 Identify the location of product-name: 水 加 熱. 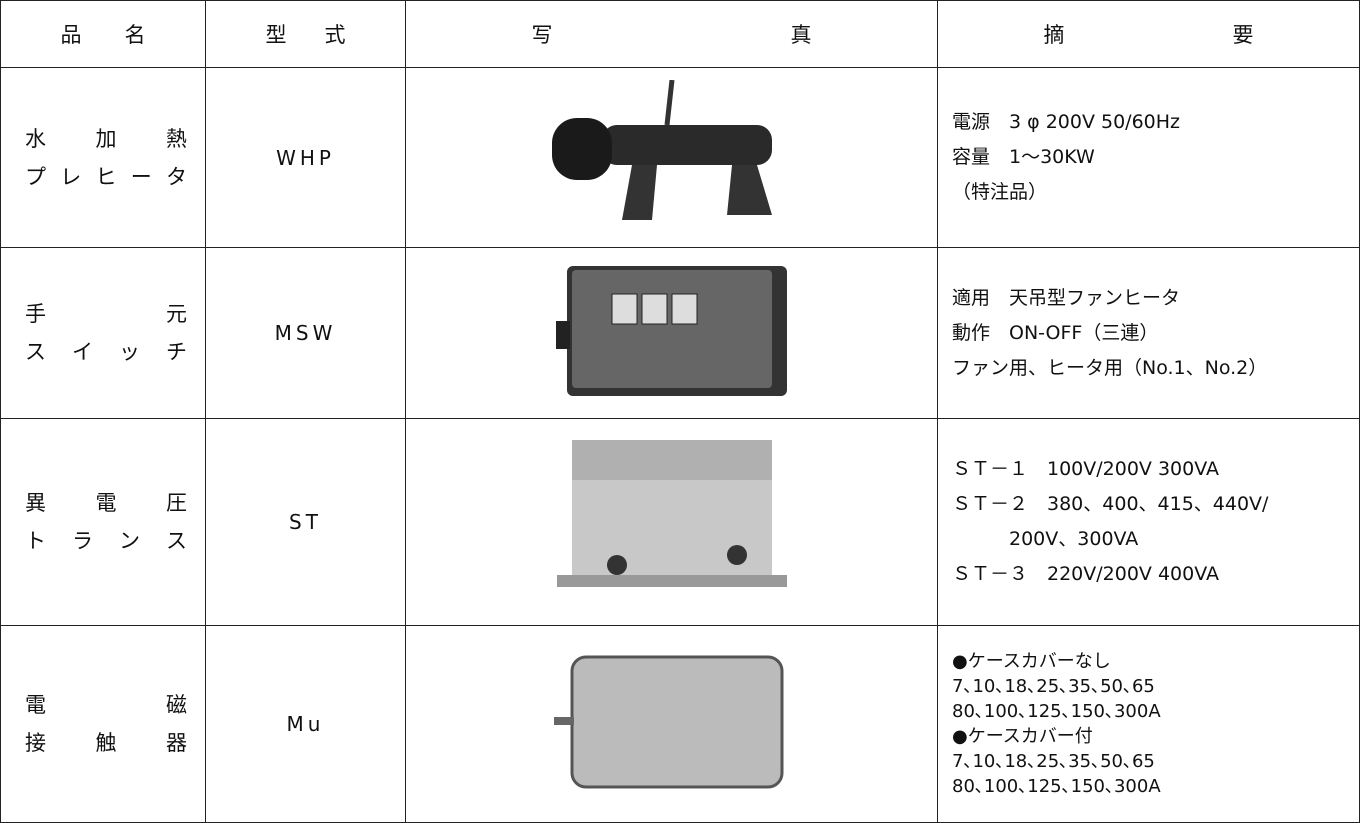
(106, 138).